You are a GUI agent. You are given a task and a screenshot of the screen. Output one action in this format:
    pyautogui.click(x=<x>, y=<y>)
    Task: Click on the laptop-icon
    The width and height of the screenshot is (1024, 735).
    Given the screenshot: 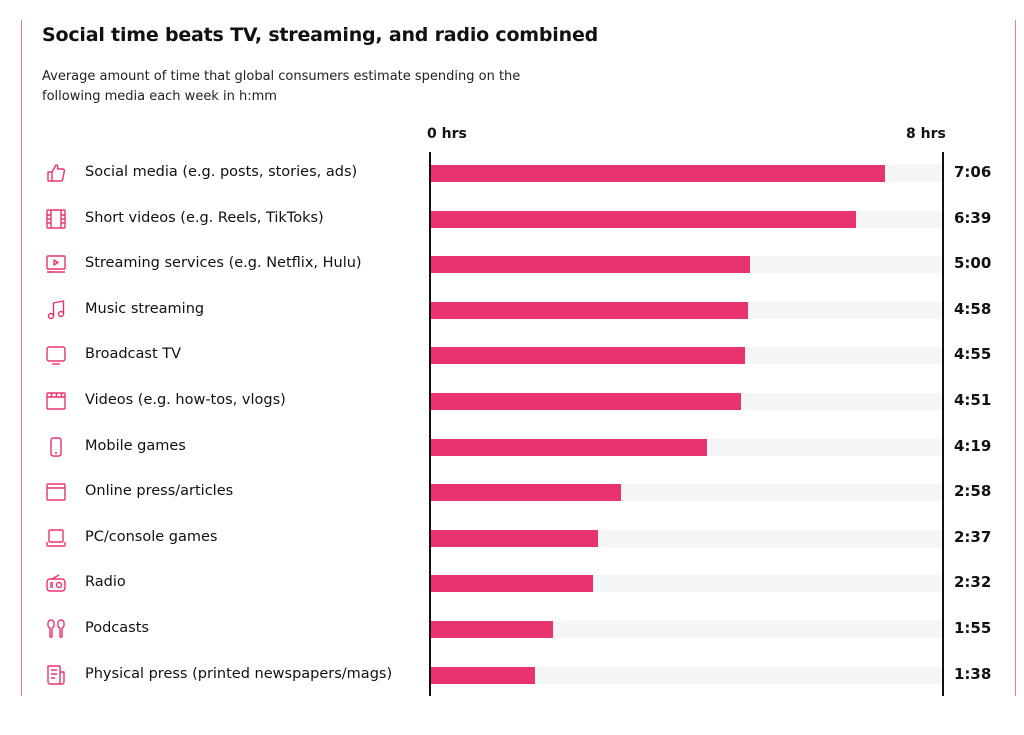 What is the action you would take?
    pyautogui.click(x=56, y=538)
    